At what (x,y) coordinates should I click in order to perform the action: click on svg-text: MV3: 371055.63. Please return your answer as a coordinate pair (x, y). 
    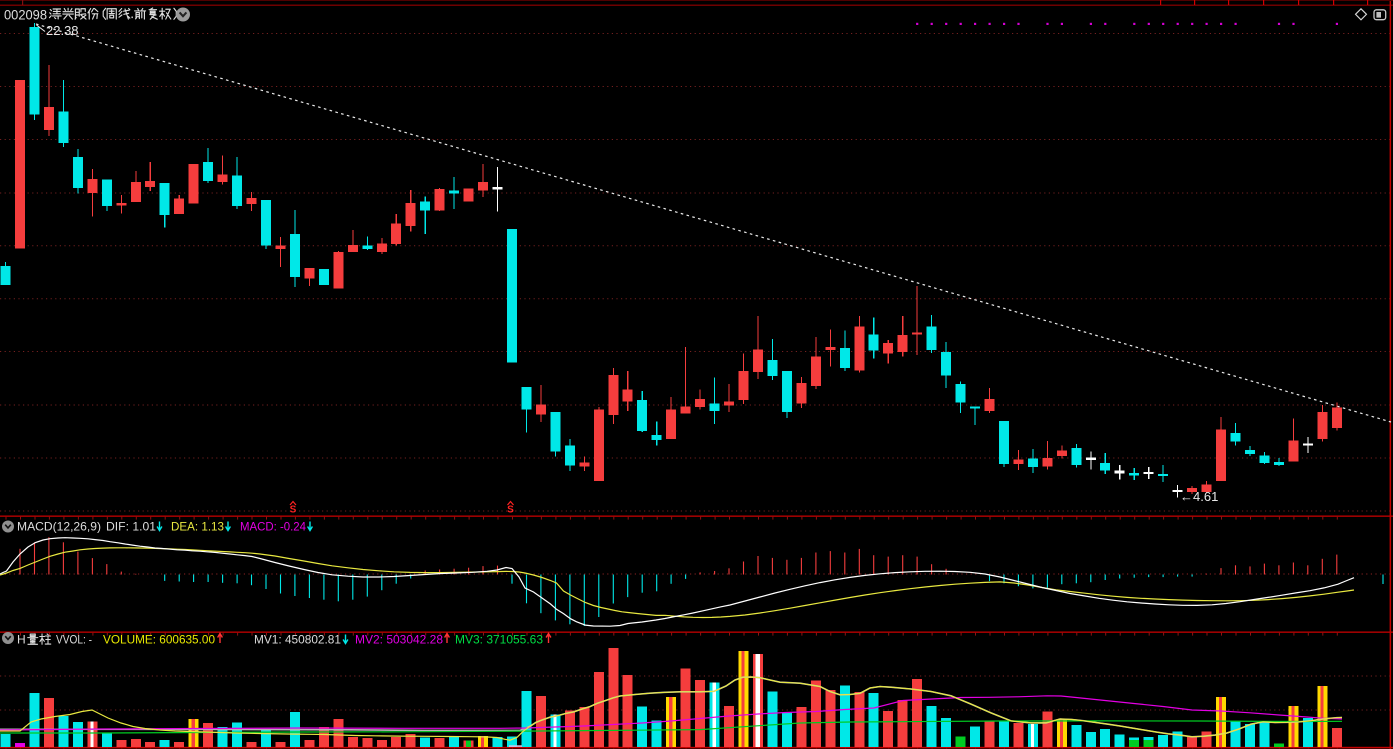
    Looking at the image, I should click on (499, 640).